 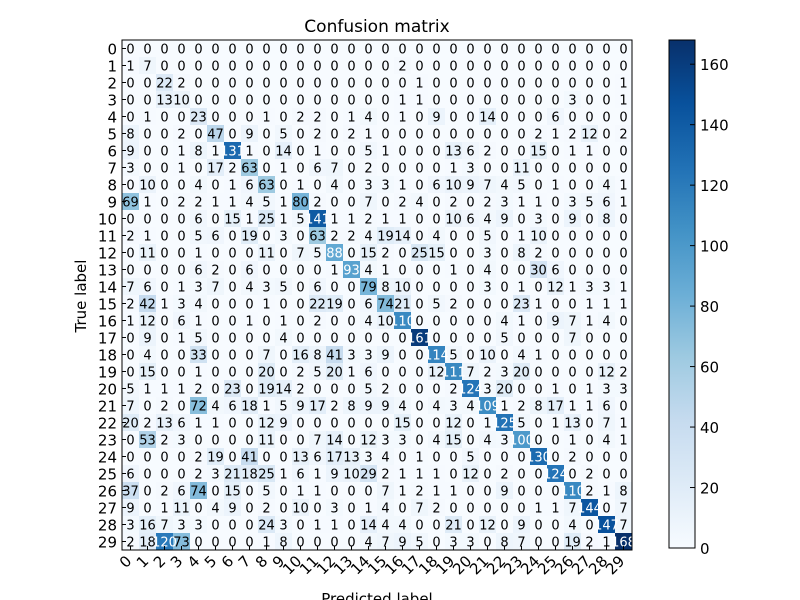 What do you see at coordinates (623, 492) in the screenshot?
I see `cell-value: 8` at bounding box center [623, 492].